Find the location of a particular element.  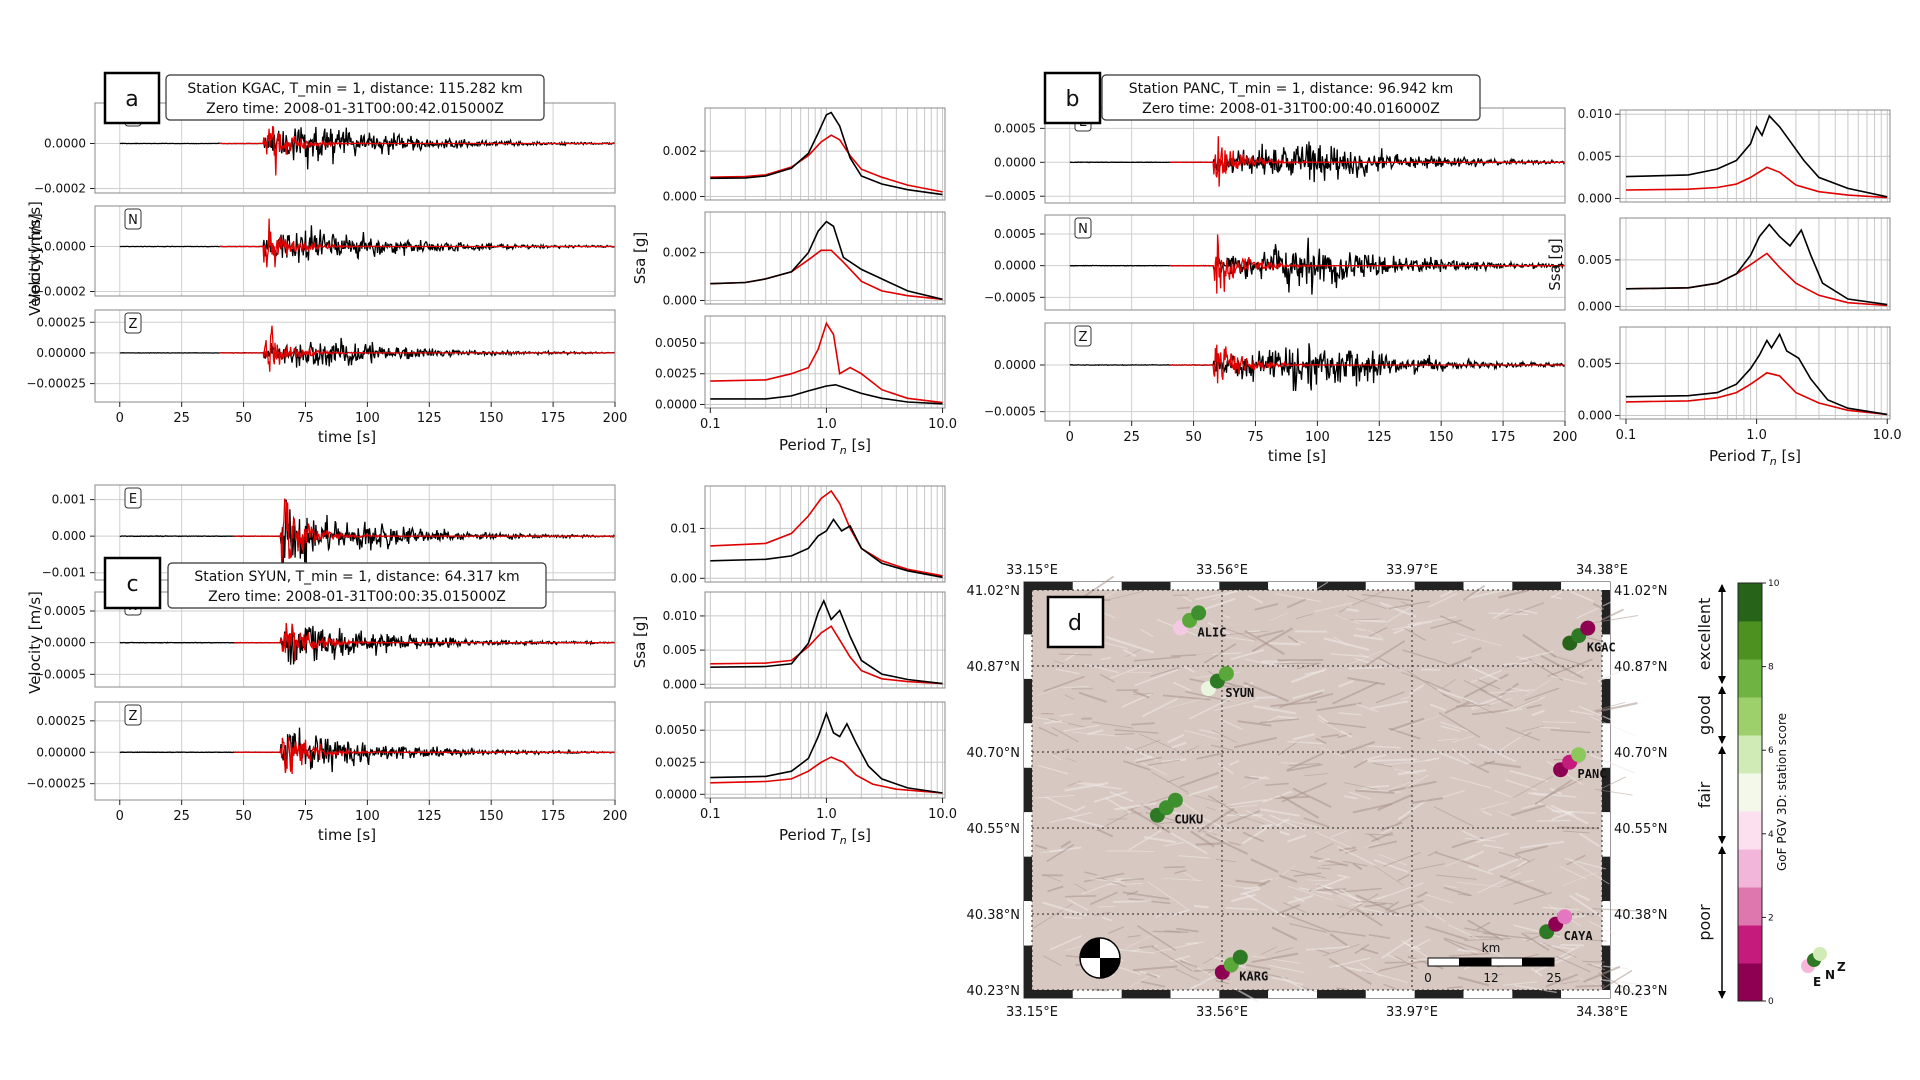

map-frame-tick is located at coordinates (1439, 586).